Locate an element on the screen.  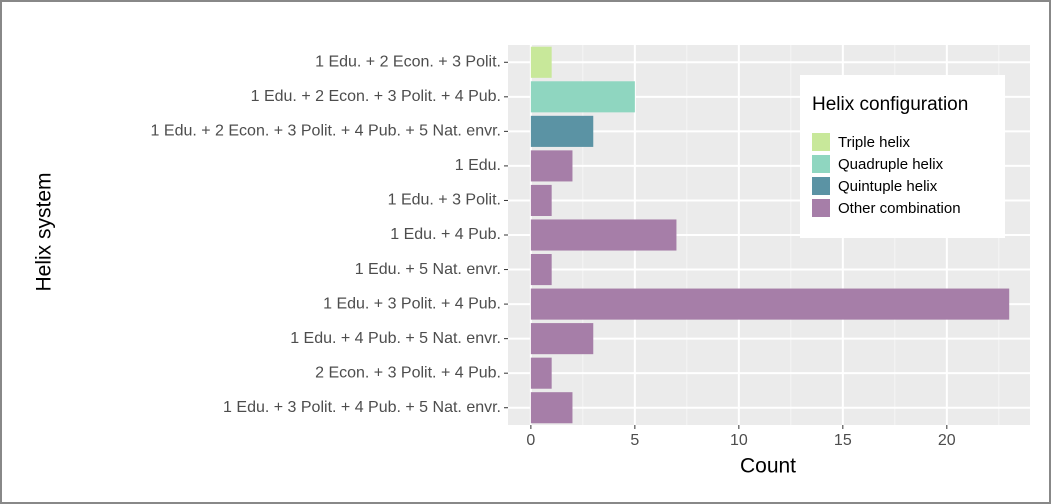
legend-label: Other combination is located at coordinates (899, 208).